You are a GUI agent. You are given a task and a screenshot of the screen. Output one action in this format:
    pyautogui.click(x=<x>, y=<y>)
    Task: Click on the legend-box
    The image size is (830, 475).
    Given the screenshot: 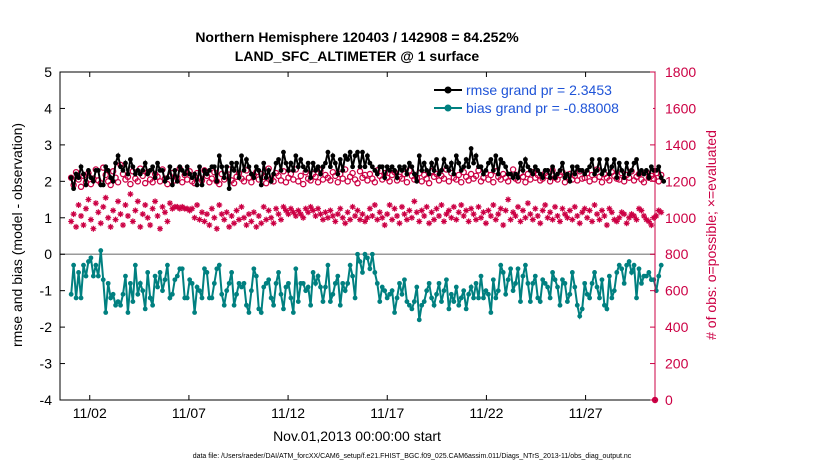 What is the action you would take?
    pyautogui.click(x=540, y=100)
    